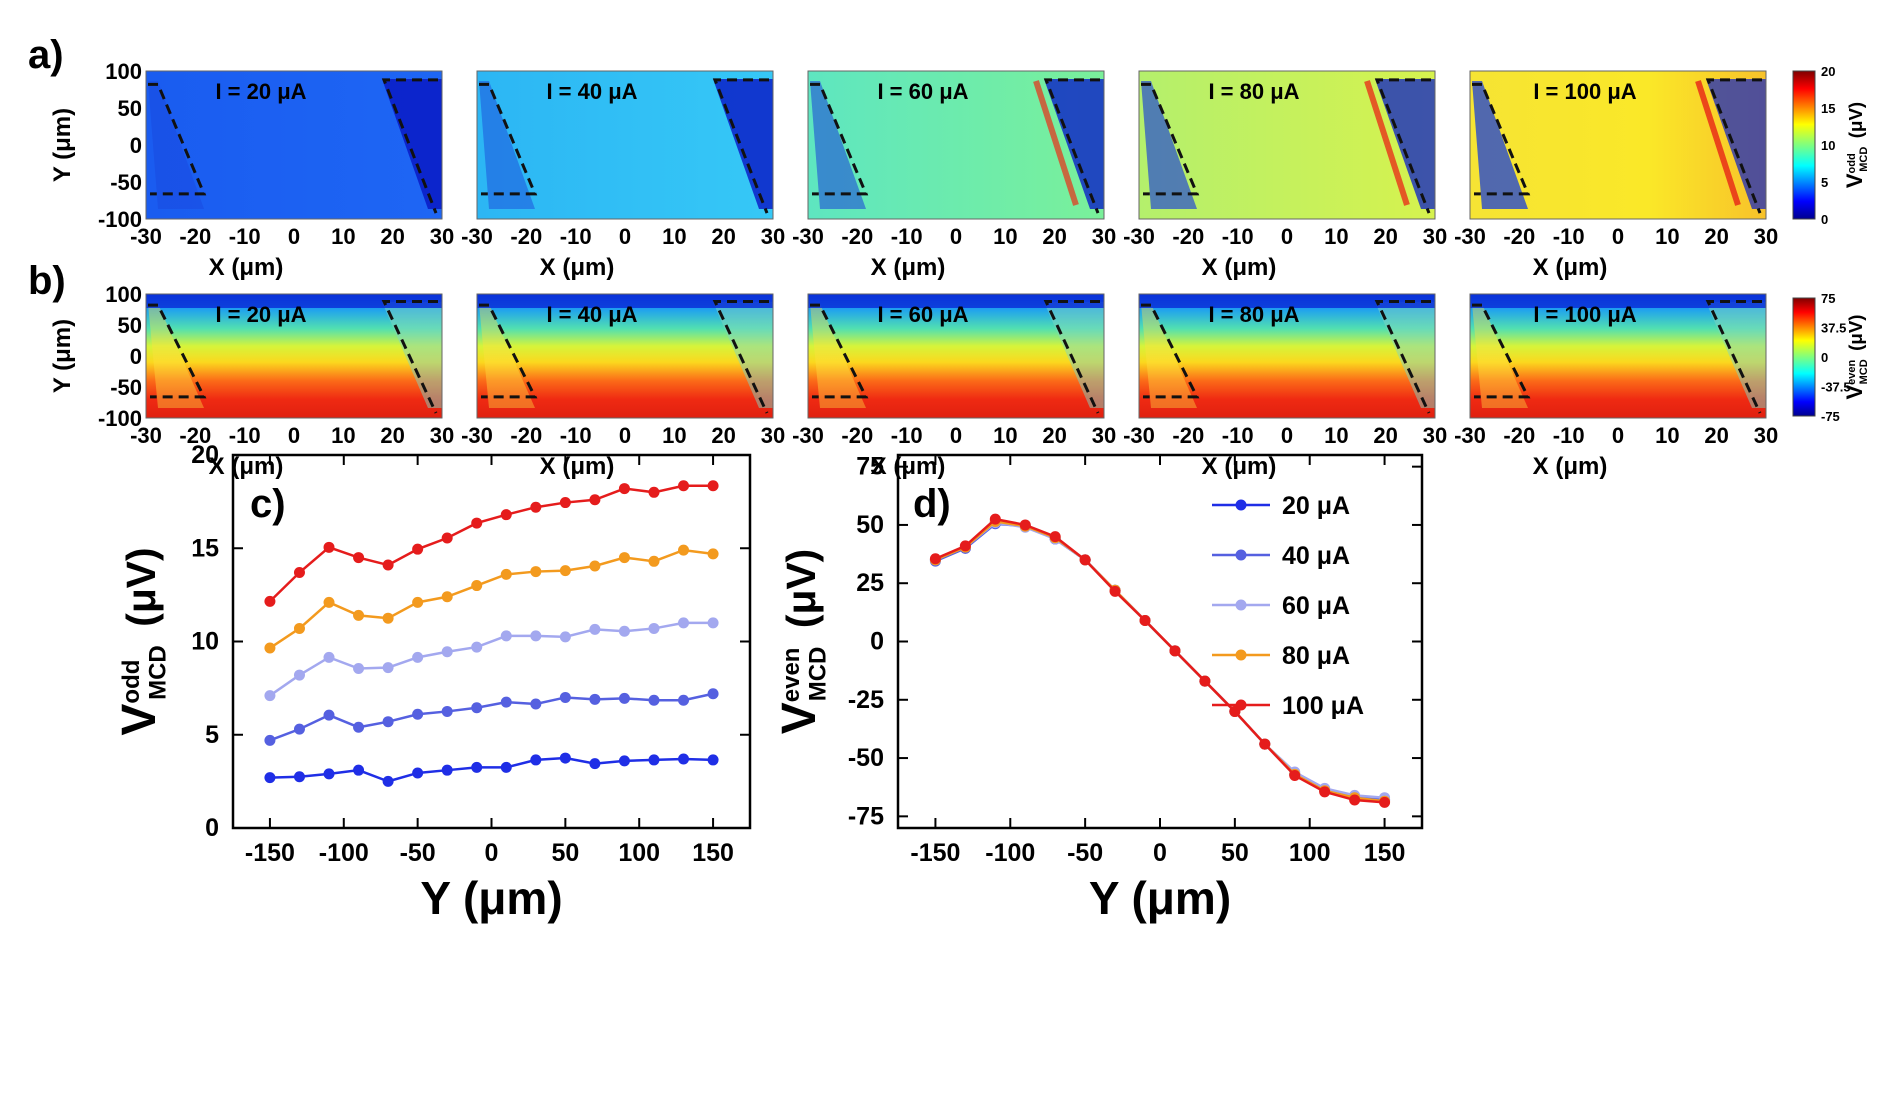 The image size is (1883, 1105). Describe the element at coordinates (1310, 853) in the screenshot. I see `x-tick-label: 100` at that location.